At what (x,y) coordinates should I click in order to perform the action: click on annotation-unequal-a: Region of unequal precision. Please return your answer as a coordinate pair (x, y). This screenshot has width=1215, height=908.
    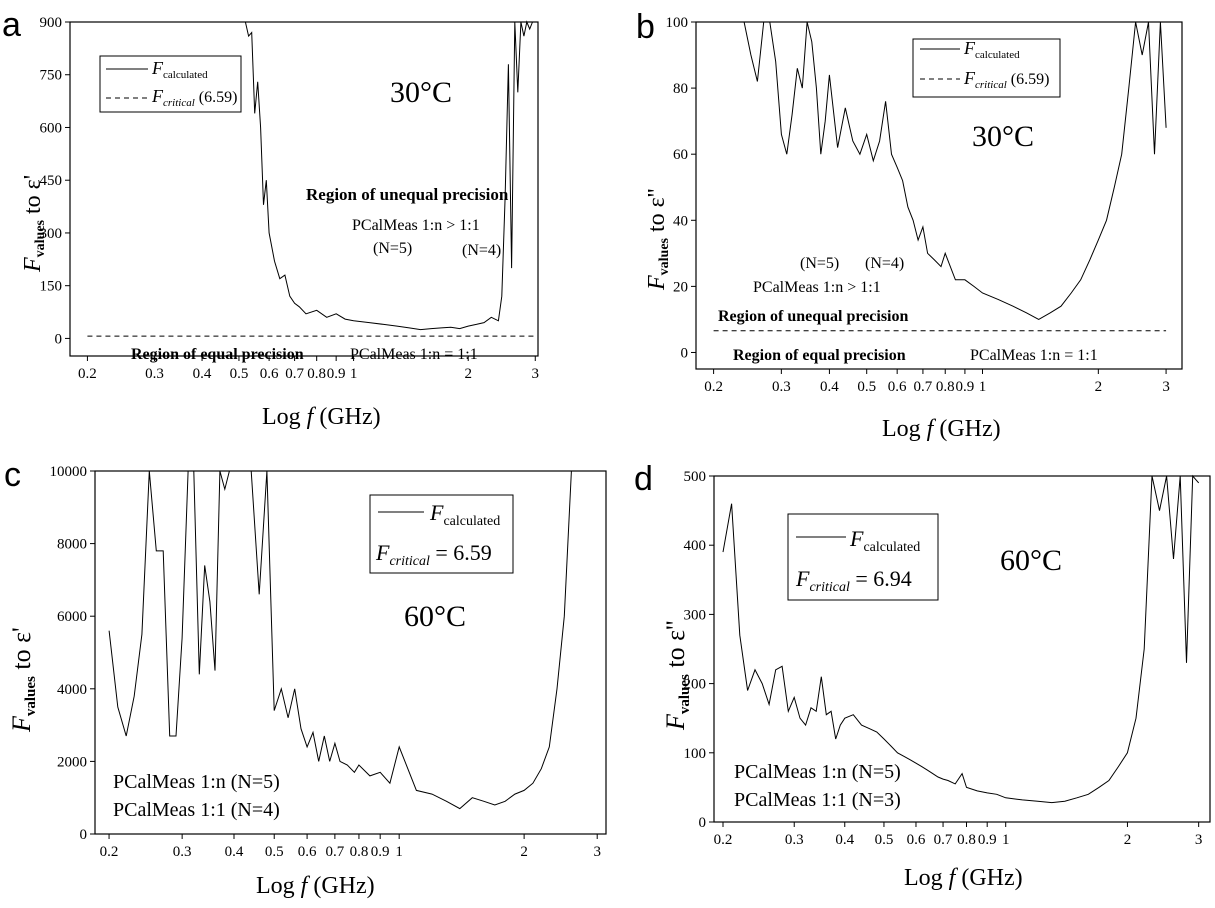
    Looking at the image, I should click on (407, 194).